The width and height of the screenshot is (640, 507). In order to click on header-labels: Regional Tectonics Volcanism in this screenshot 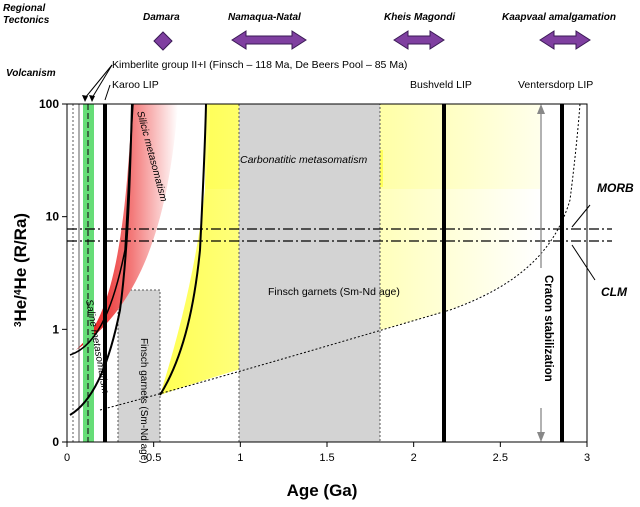, I will do `click(29, 41)`.